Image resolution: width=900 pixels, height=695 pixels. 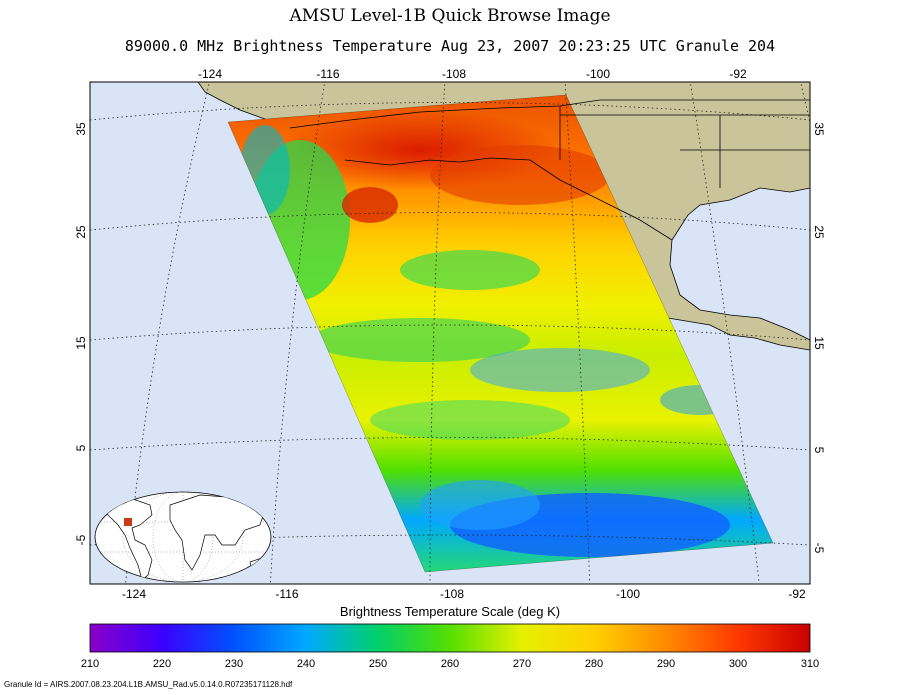 I want to click on colorbar-tick-label: 250, so click(x=378, y=664).